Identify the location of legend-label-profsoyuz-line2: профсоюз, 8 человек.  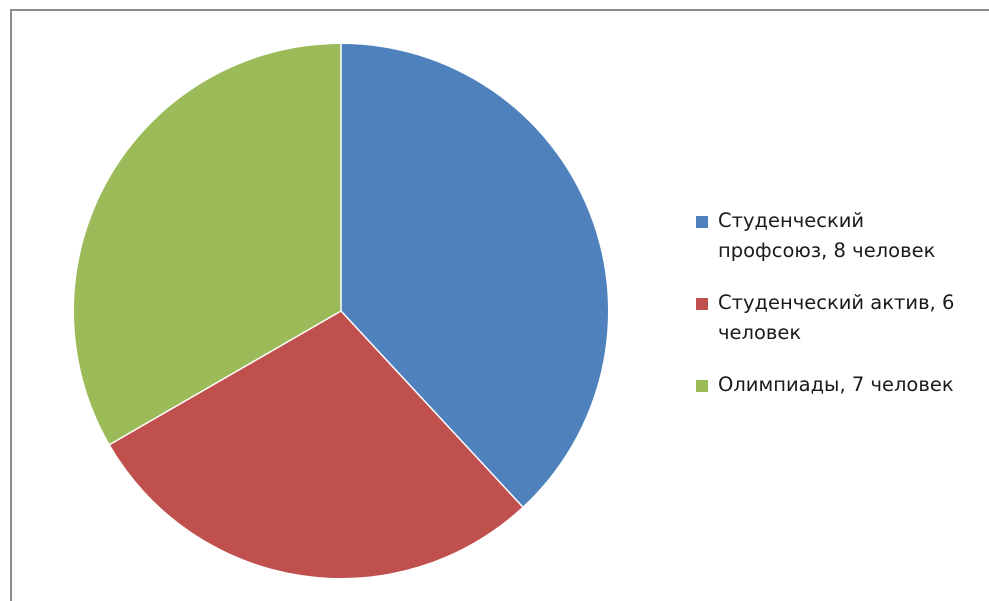
(827, 250).